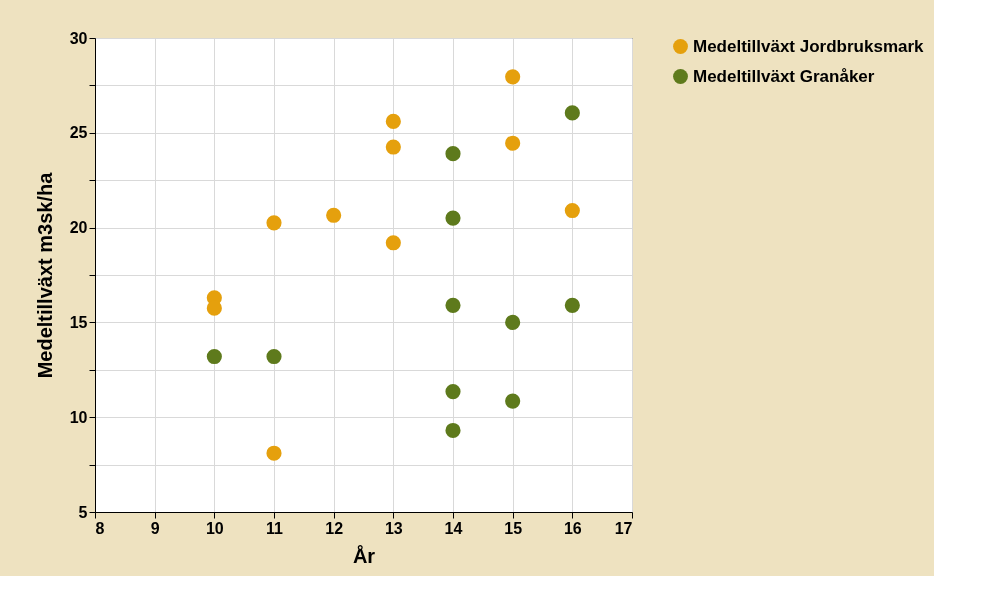 The width and height of the screenshot is (1008, 608). I want to click on x-tick-label: 15, so click(513, 528).